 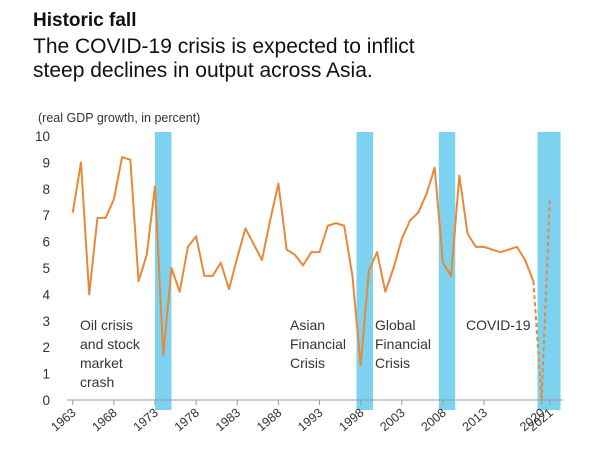 I want to click on x-tick-label: 2003, so click(x=392, y=420).